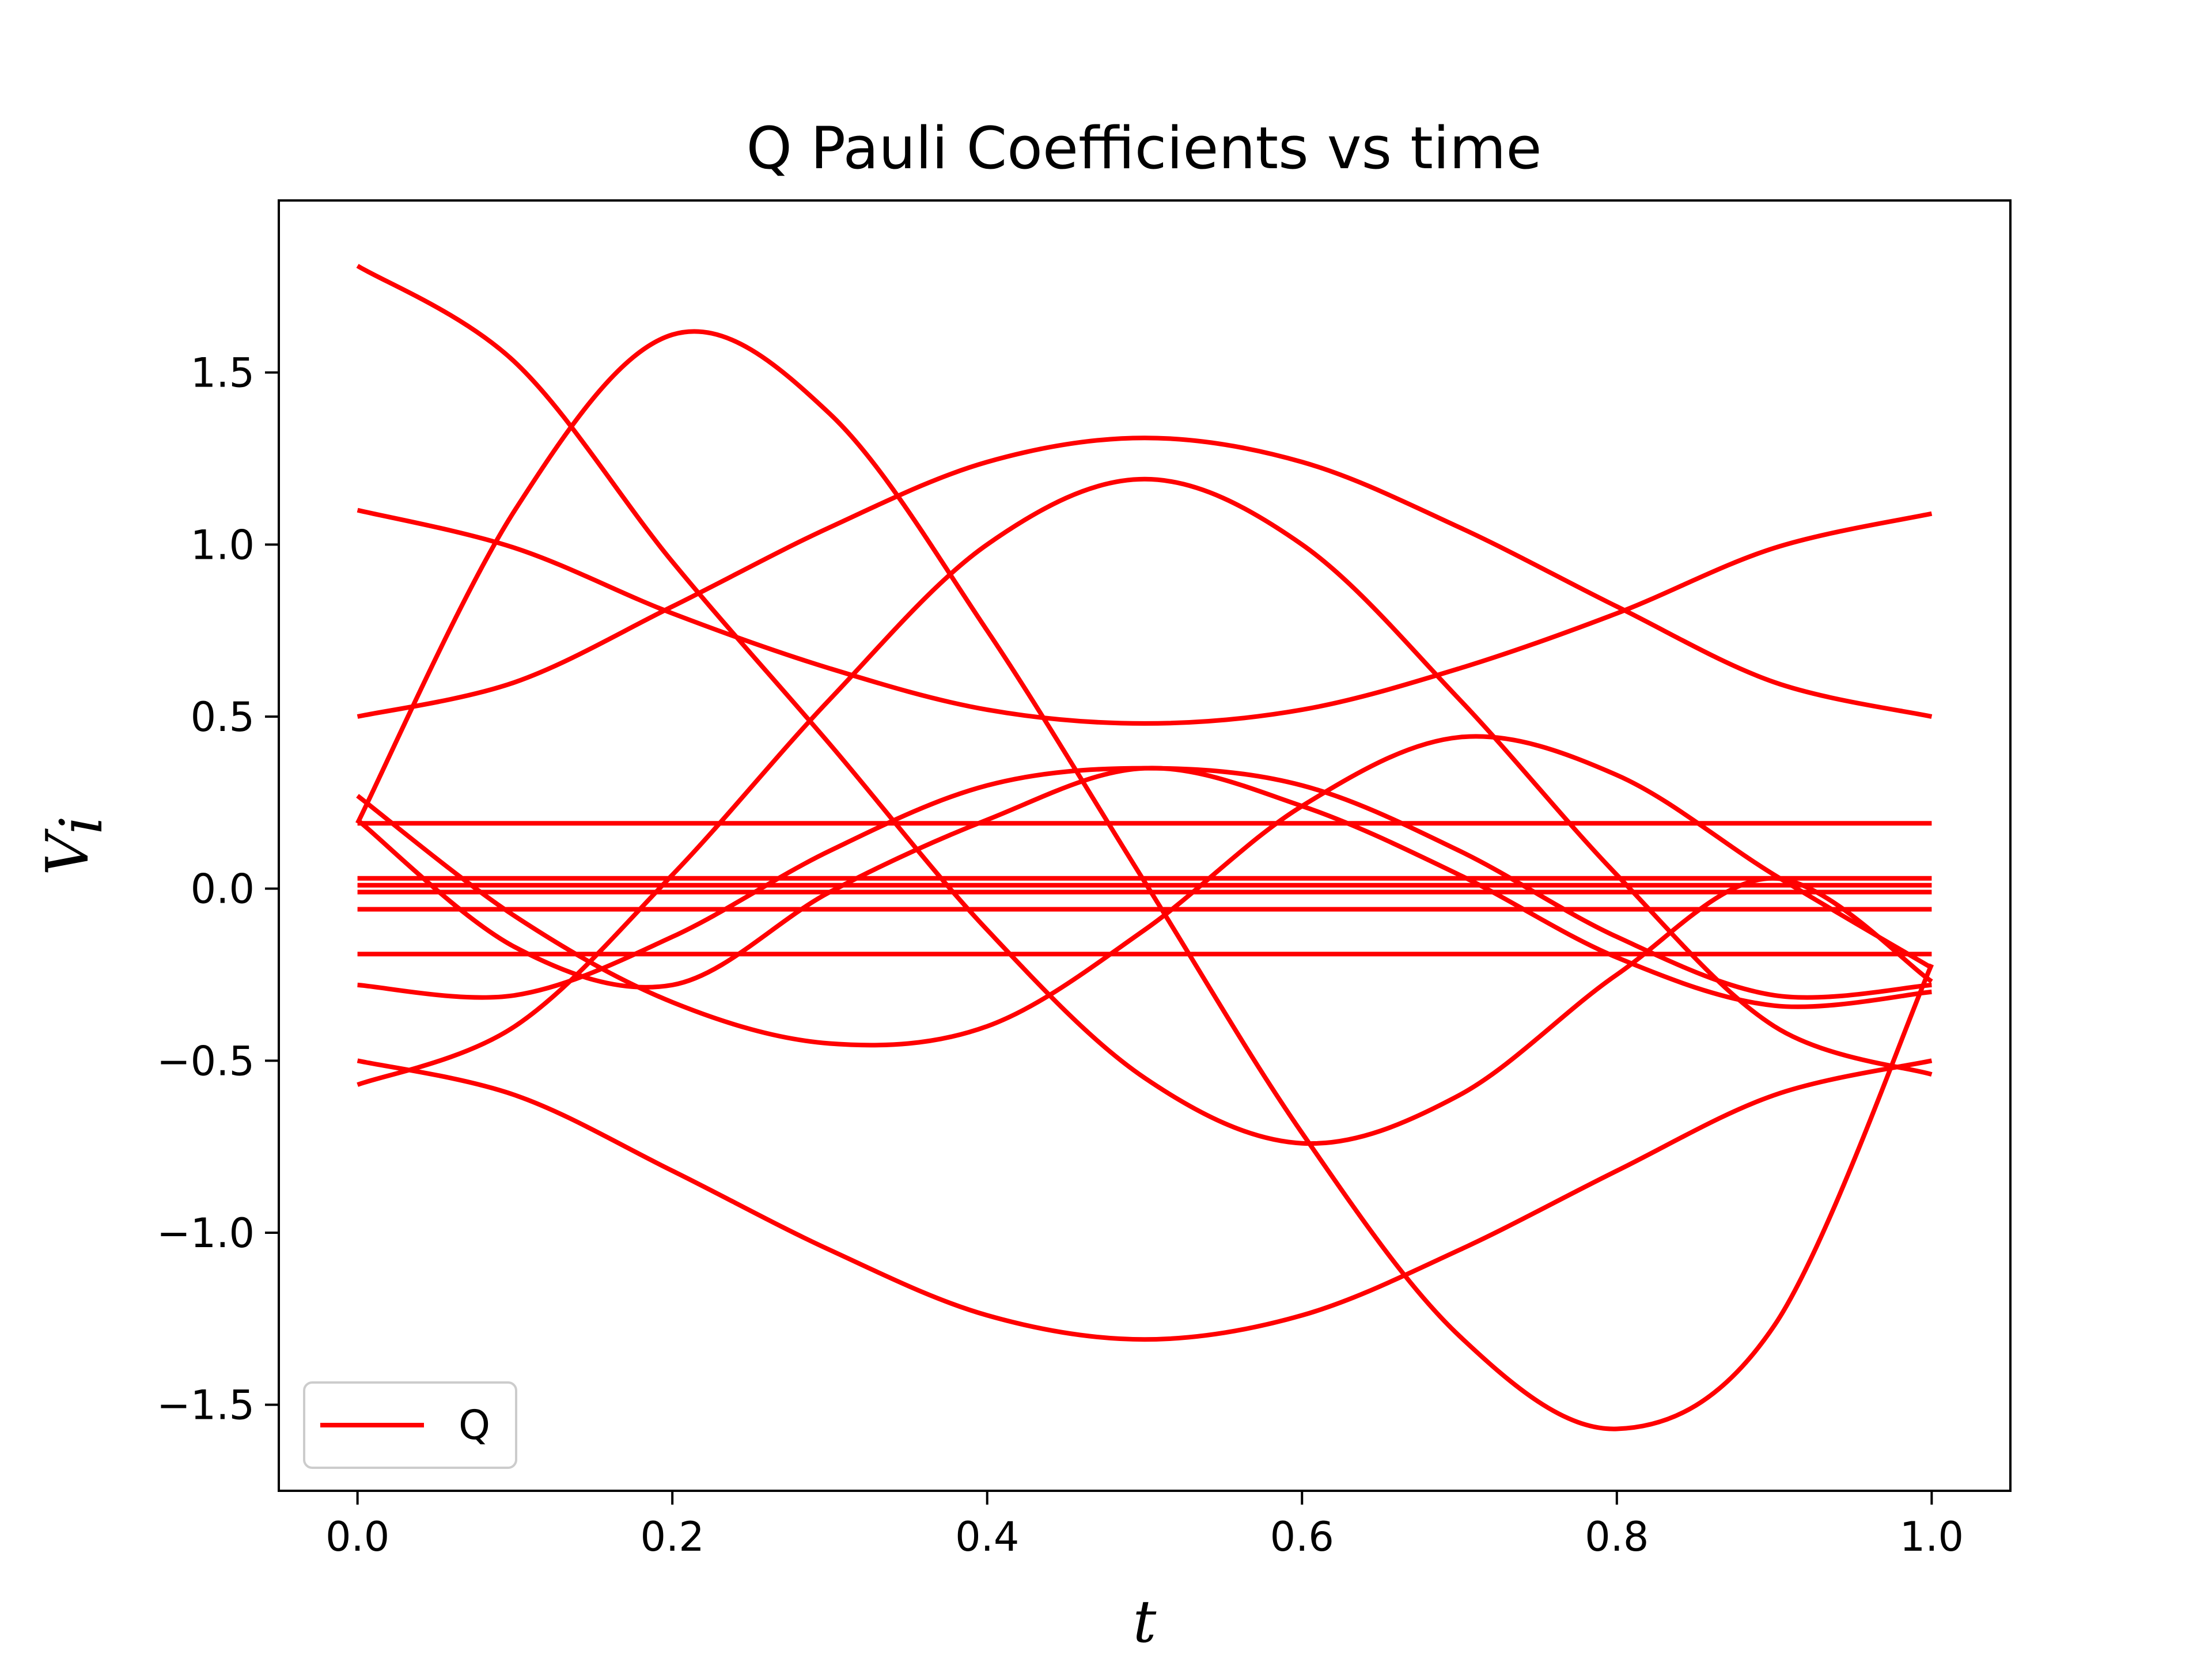  What do you see at coordinates (206, 1233) in the screenshot?
I see `y-tick-label: −1.0` at bounding box center [206, 1233].